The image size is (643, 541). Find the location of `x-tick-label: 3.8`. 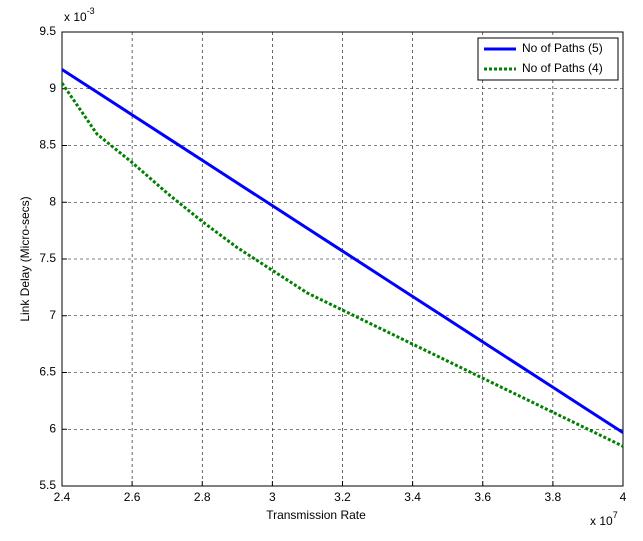

x-tick-label: 3.8 is located at coordinates (553, 497).